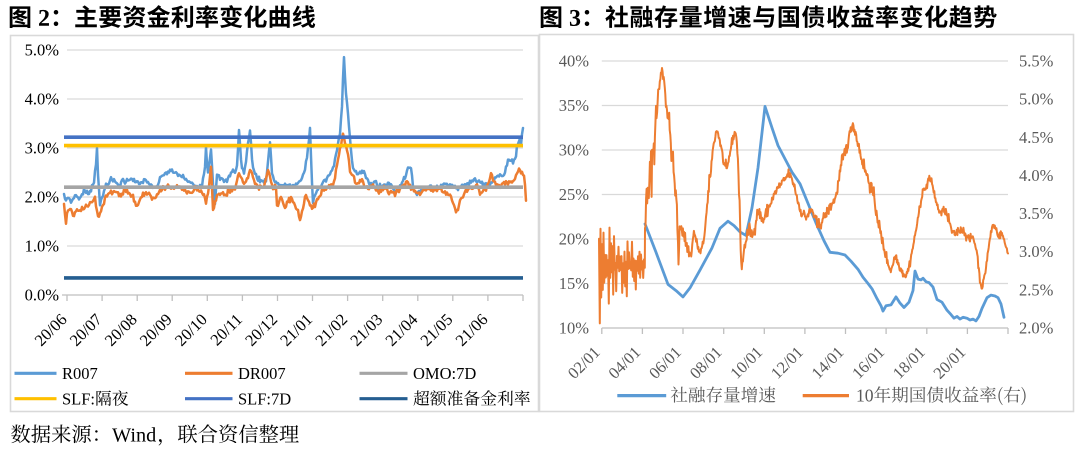 The width and height of the screenshot is (1080, 452). I want to click on svg-text: 10%, so click(574, 328).